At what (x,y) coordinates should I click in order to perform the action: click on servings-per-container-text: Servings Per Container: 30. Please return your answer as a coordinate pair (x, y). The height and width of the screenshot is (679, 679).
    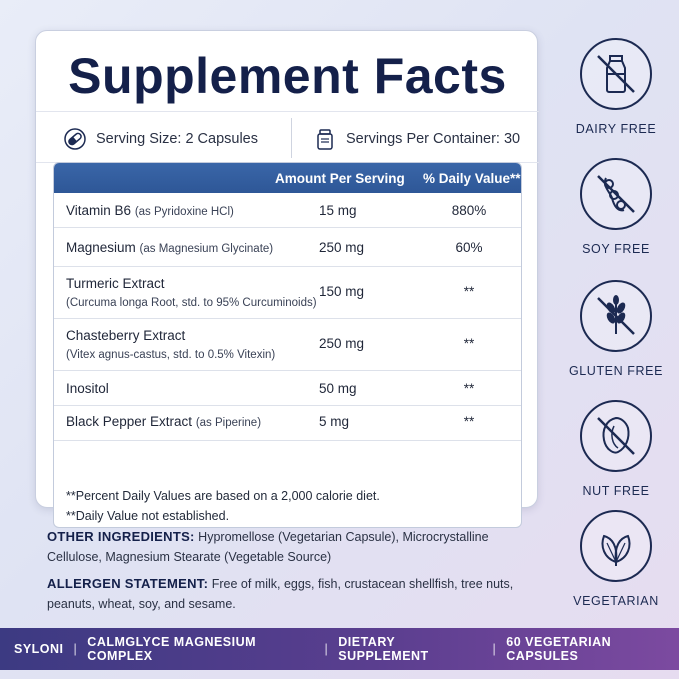
    Looking at the image, I should click on (433, 139).